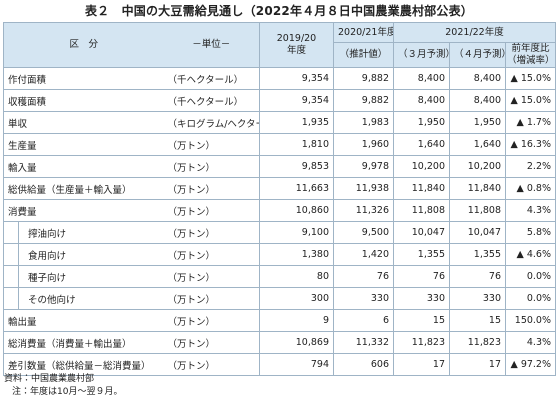 This screenshot has width=558, height=400. I want to click on value-cell: 1,420, so click(363, 254).